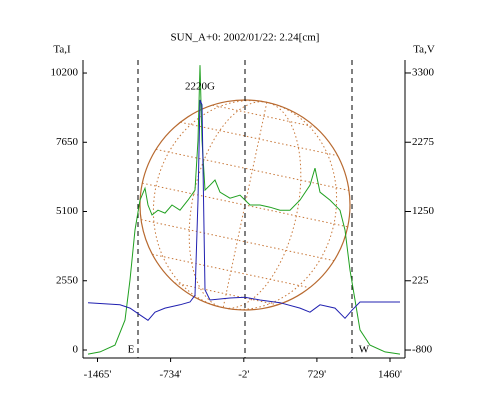 The image size is (500, 400). What do you see at coordinates (420, 280) in the screenshot?
I see `y2-tick-label: 225` at bounding box center [420, 280].